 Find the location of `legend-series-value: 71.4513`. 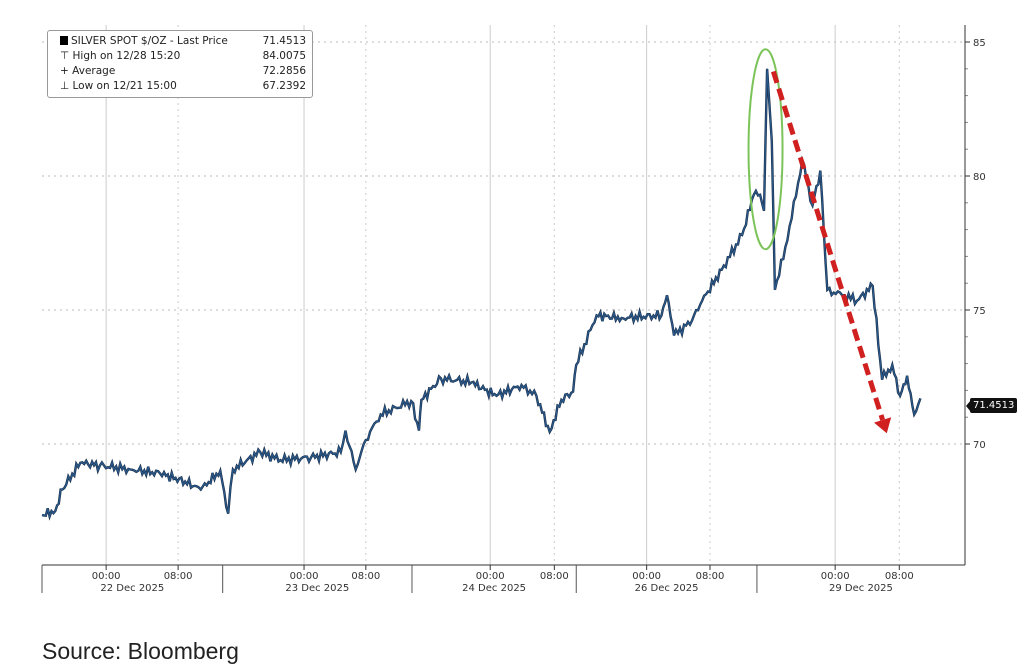

legend-series-value: 71.4513 is located at coordinates (284, 41).